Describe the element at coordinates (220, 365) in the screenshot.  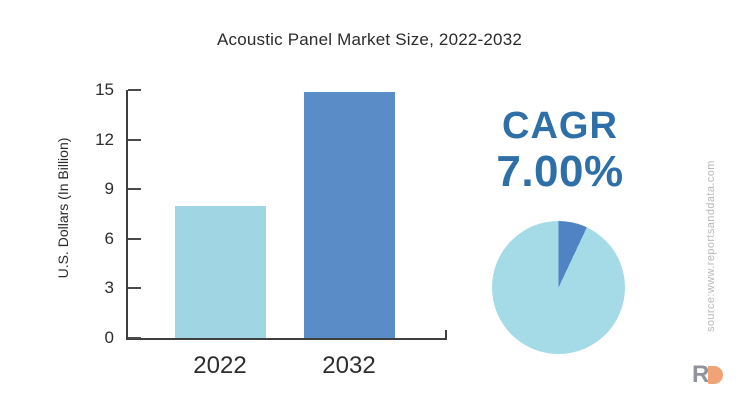
I see `x-tick-label-2022: 2022` at that location.